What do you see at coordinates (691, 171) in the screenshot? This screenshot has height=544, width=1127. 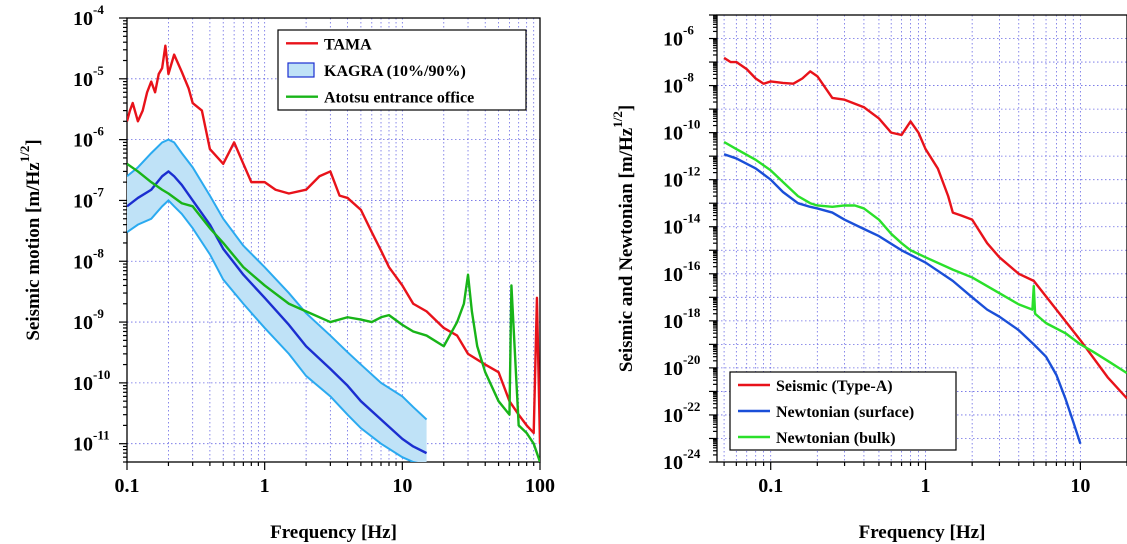 I see `y-tick-exponent: -12` at bounding box center [691, 171].